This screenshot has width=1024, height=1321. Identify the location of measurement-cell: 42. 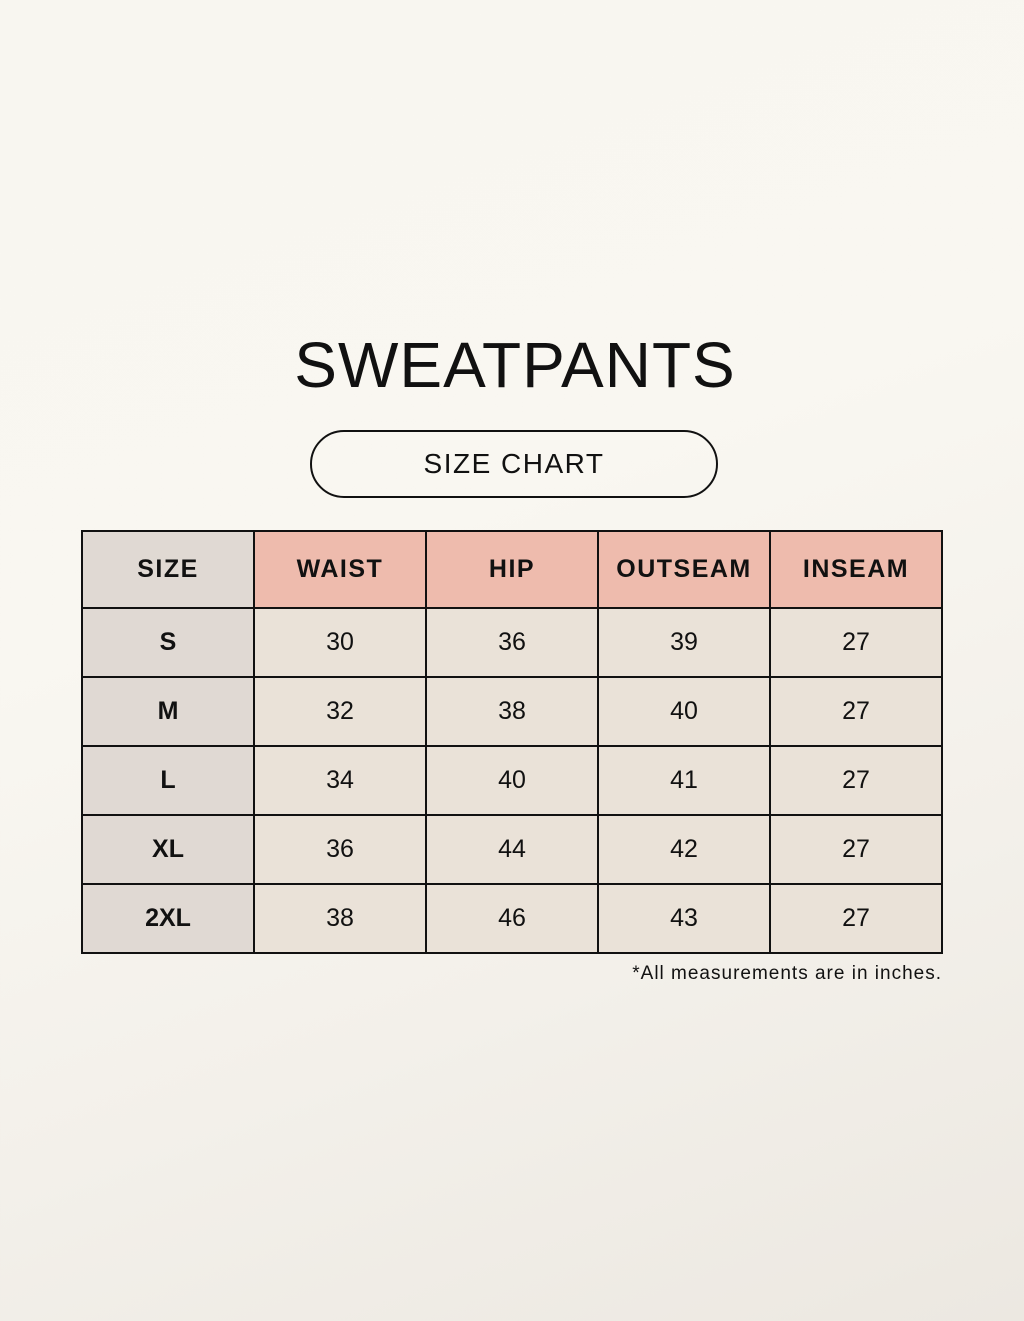
(684, 849).